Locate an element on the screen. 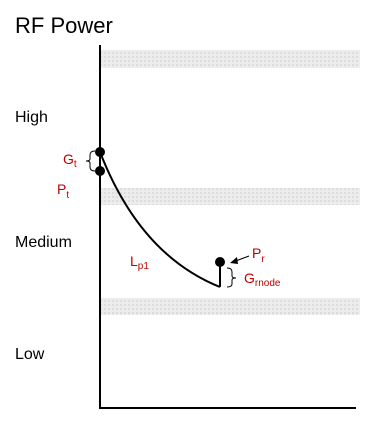 This screenshot has width=378, height=425. annotation: Pt is located at coordinates (63, 191).